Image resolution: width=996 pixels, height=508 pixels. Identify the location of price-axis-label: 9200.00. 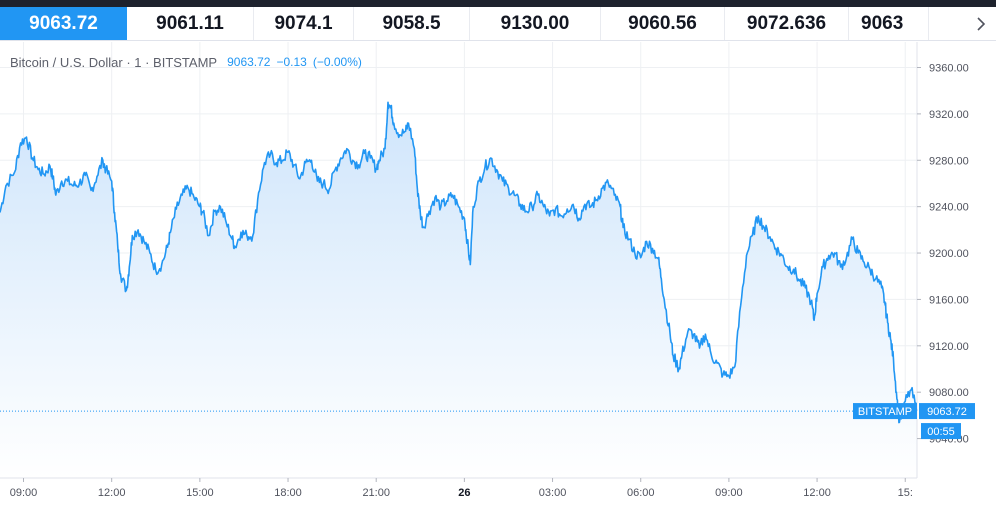
(949, 254).